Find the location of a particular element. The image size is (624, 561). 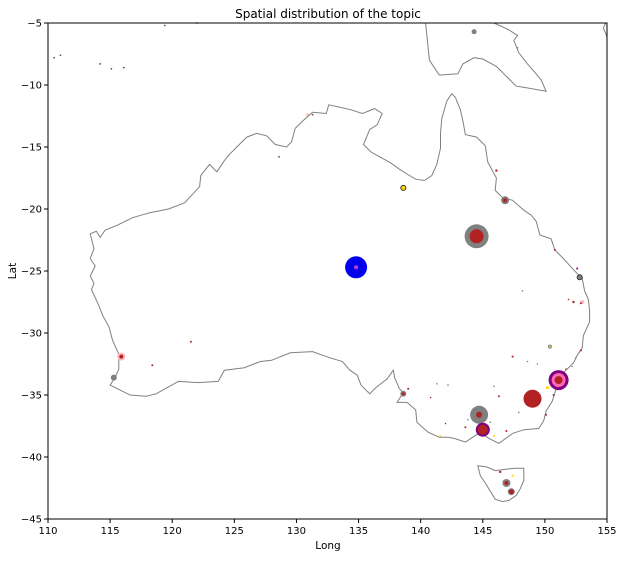

tasmania-outline is located at coordinates (501, 484).